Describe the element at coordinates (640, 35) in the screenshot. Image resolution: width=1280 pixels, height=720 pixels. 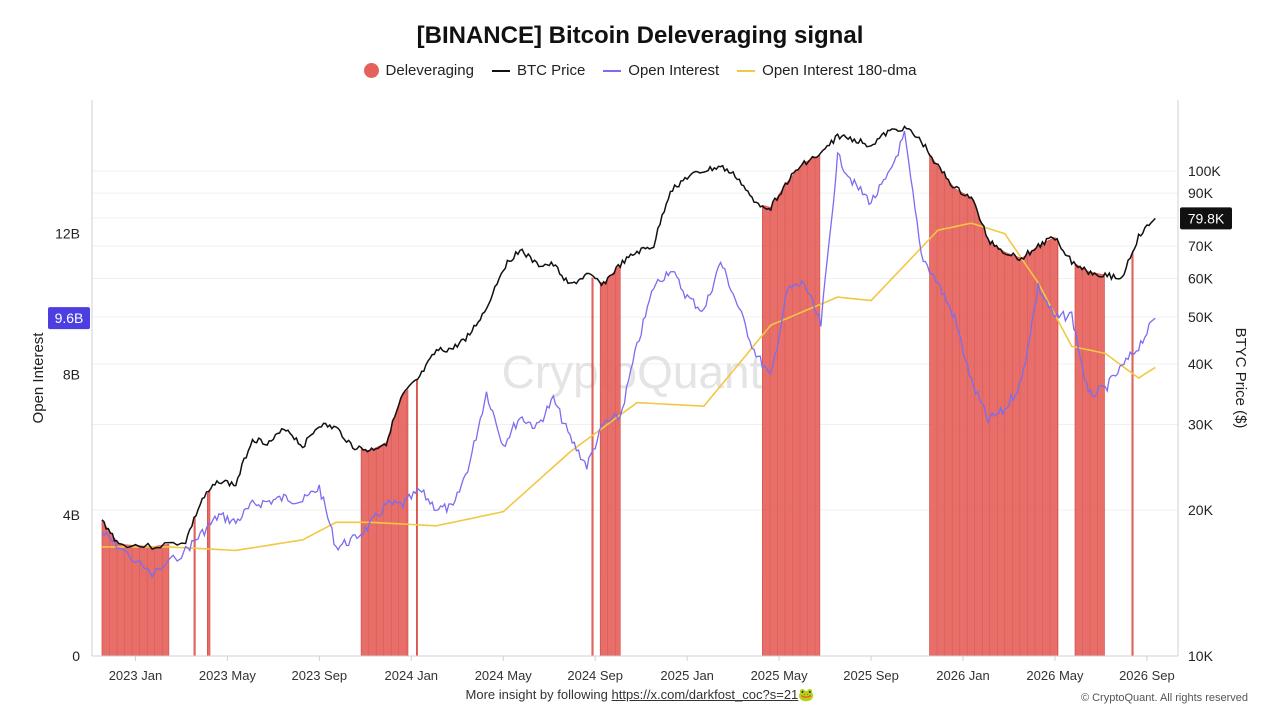
I see `chart-title: [BINANCE] Bitcoin Deleveraging signal` at that location.